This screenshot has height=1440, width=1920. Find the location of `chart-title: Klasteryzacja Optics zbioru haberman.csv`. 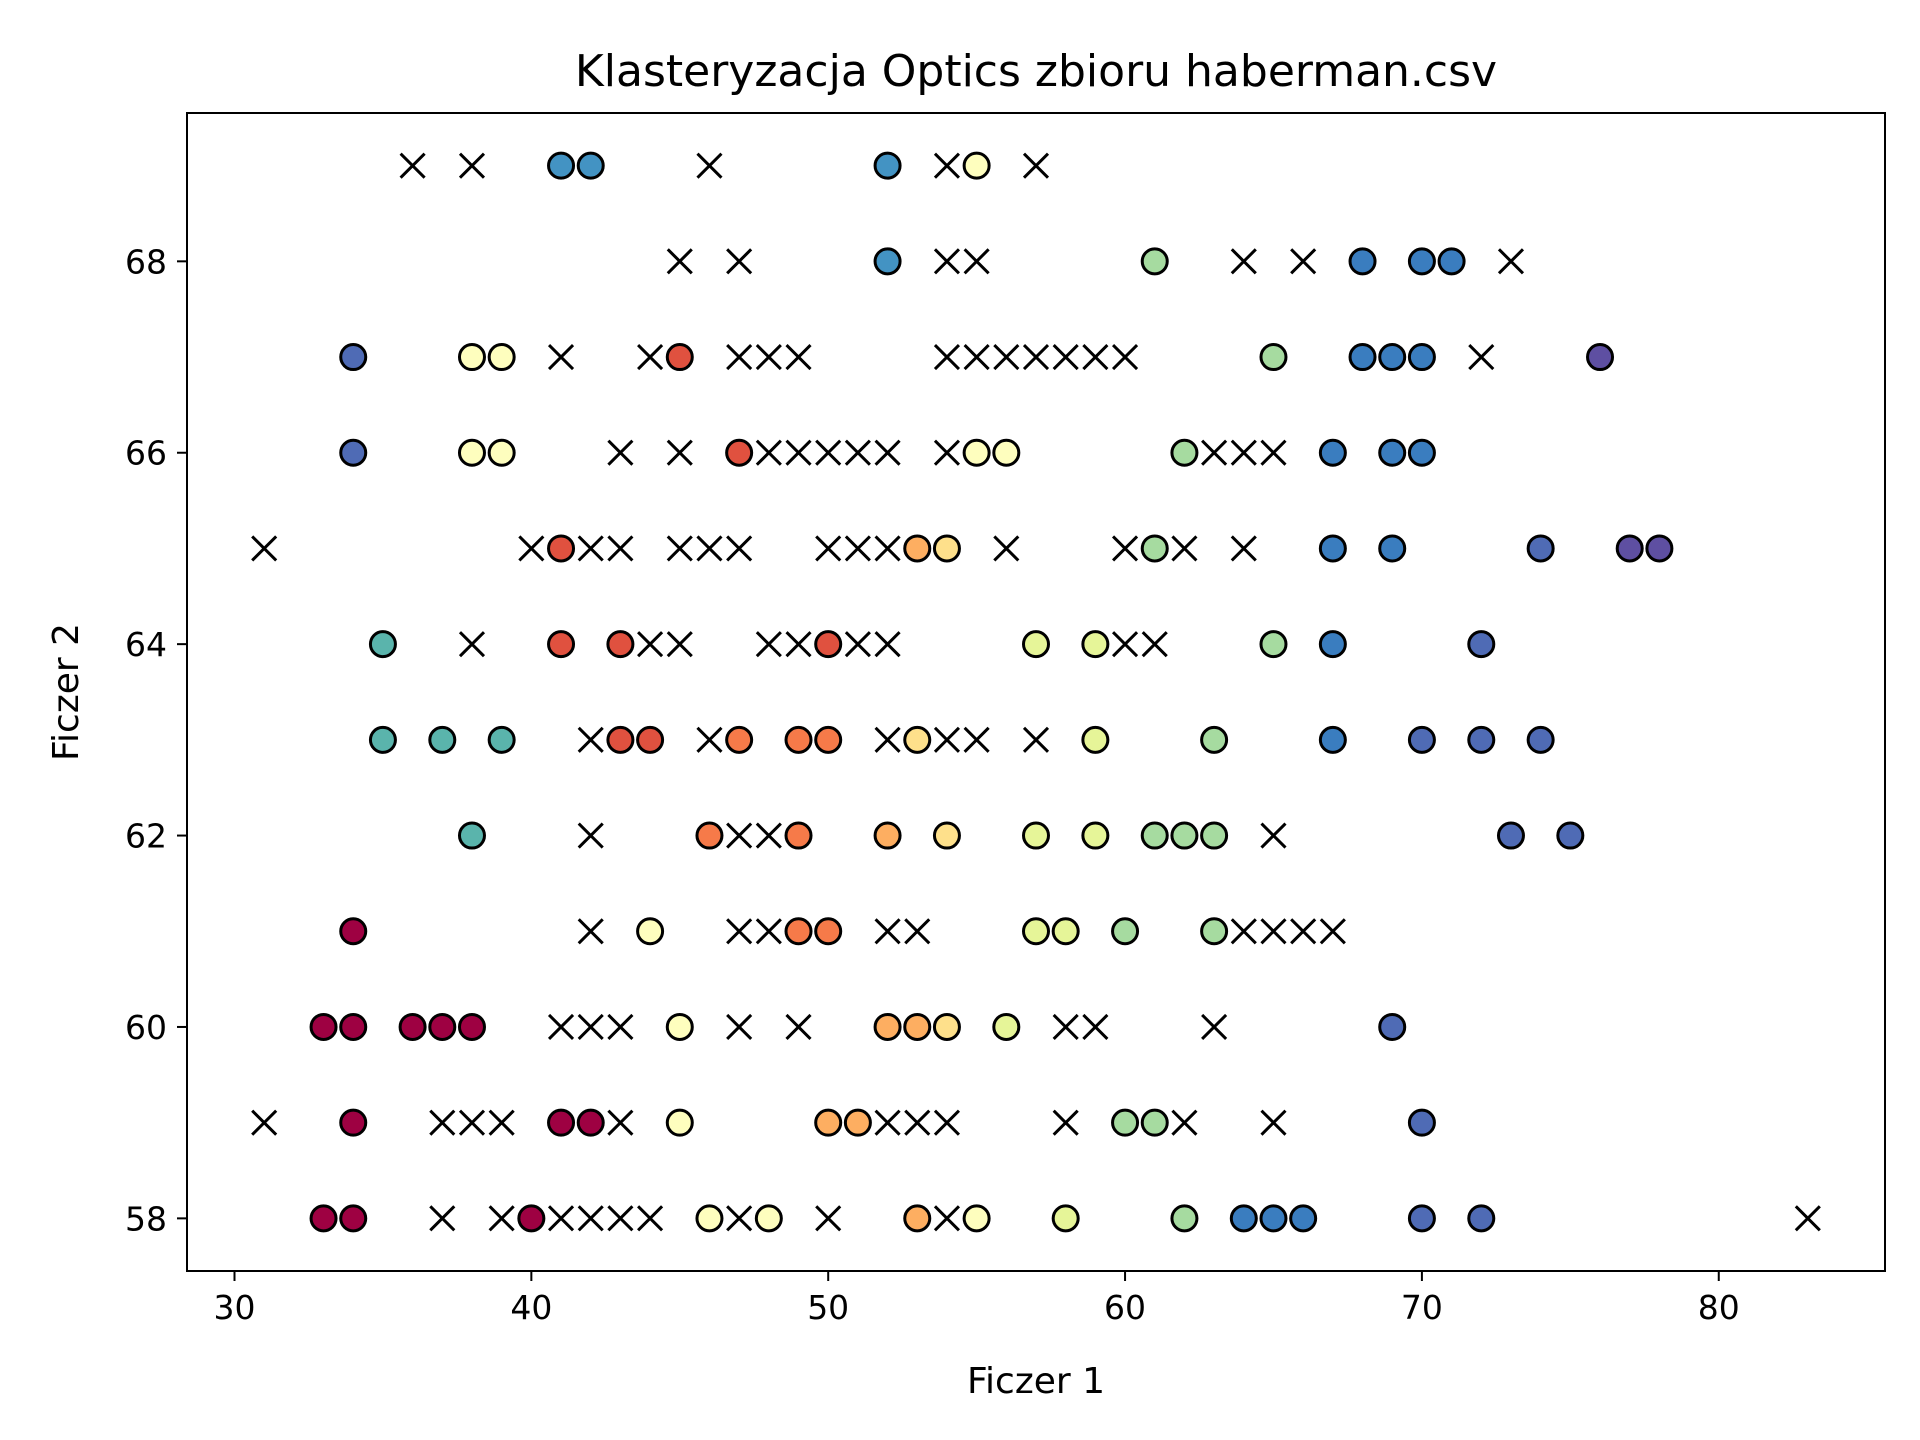

chart-title: Klasteryzacja Optics zbioru haberman.csv is located at coordinates (1036, 71).